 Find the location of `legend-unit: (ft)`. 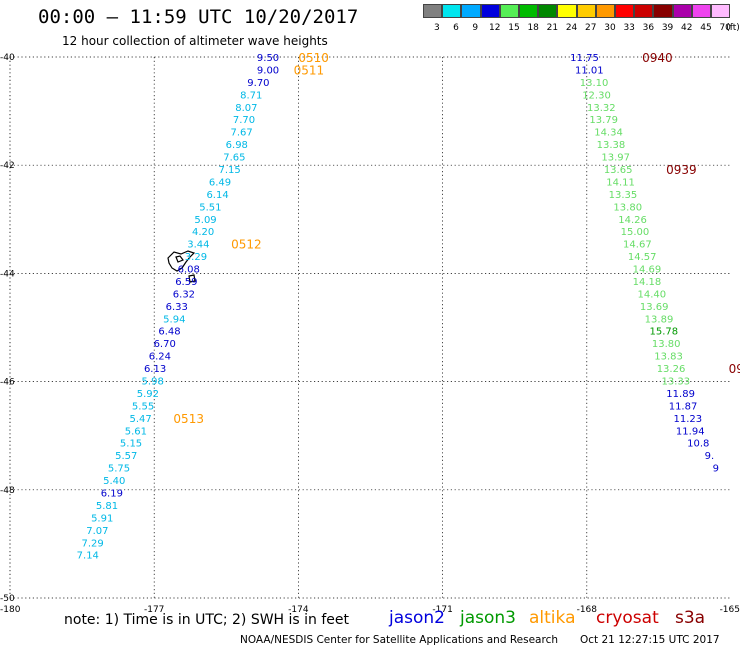

legend-unit: (ft) is located at coordinates (733, 28).